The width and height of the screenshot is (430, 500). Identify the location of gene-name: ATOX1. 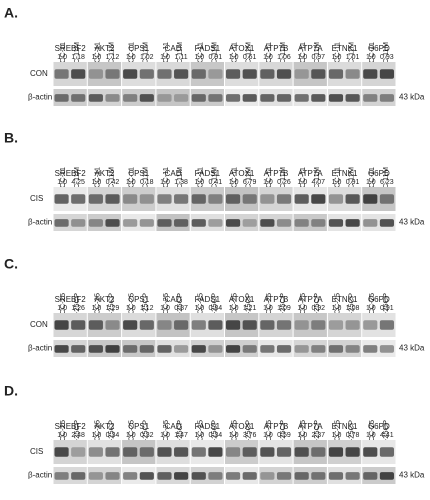
(242, 299).